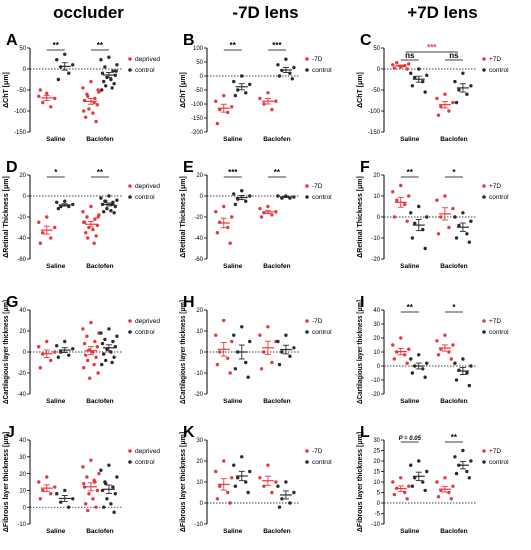 This screenshot has width=531, height=550. I want to click on legend-marker, so click(130, 70).